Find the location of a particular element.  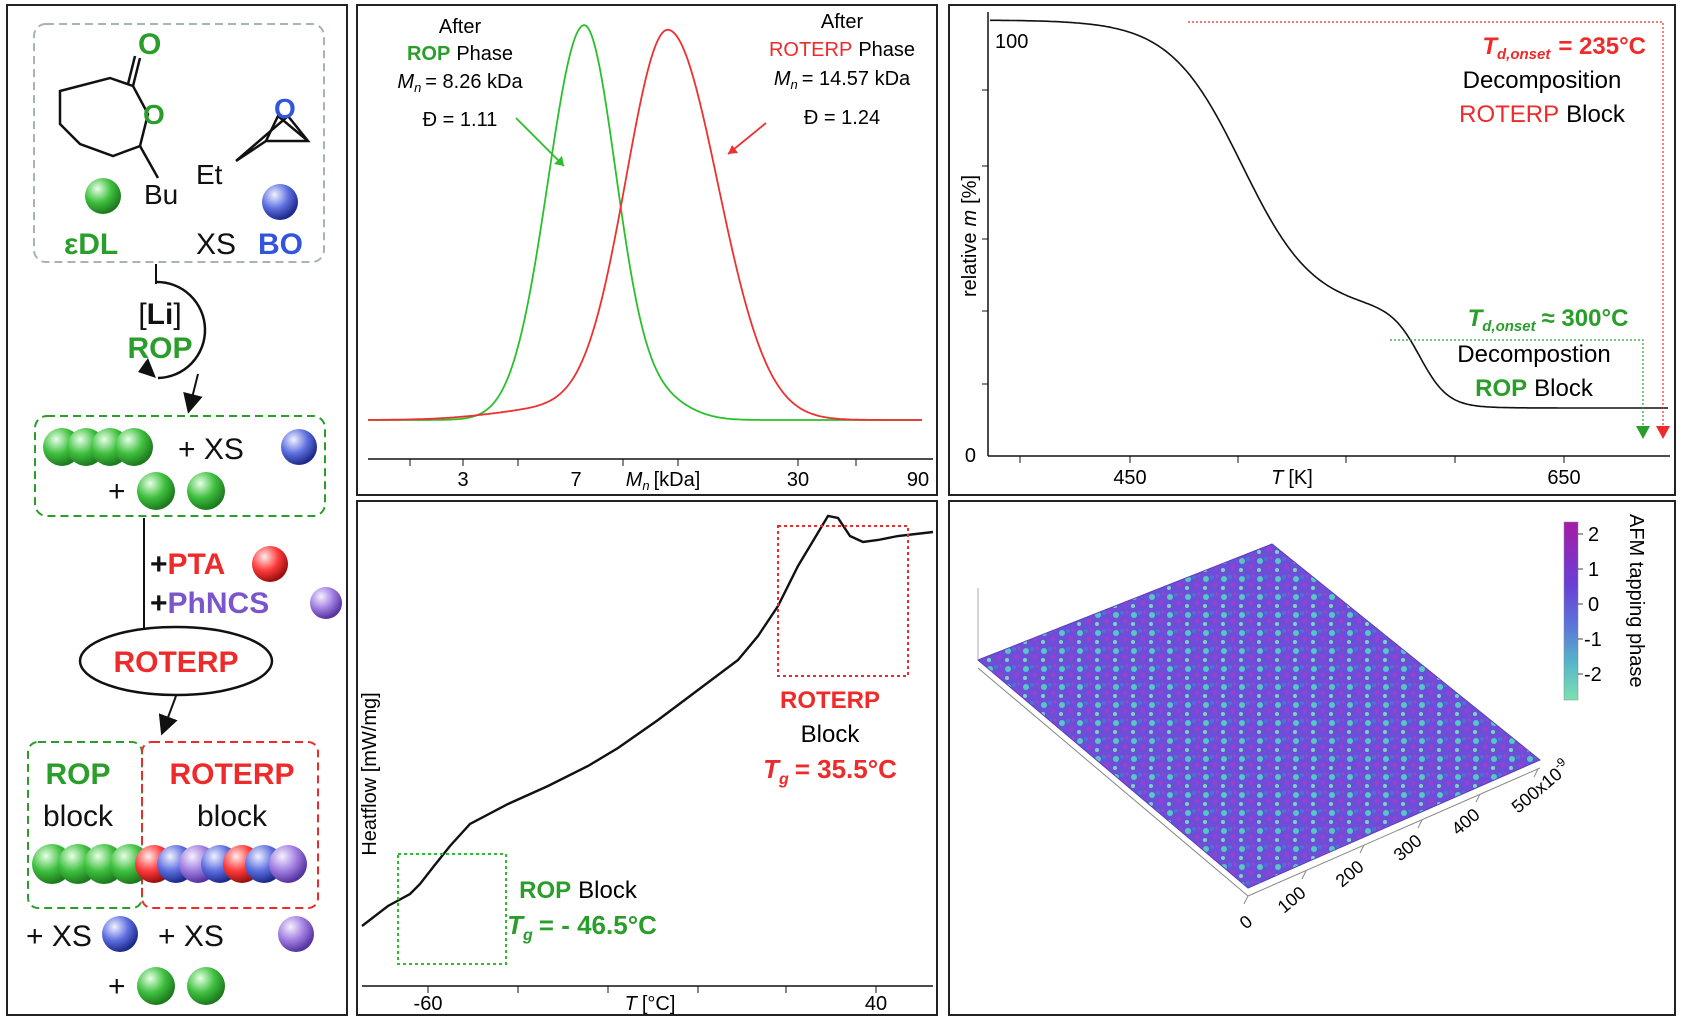

dsc-roterp-box is located at coordinates (843, 601).